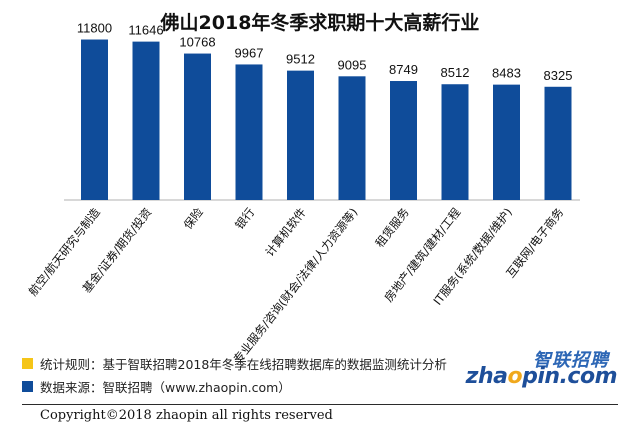 Image resolution: width=640 pixels, height=428 pixels. I want to click on bar-value-label: 8483, so click(506, 73).